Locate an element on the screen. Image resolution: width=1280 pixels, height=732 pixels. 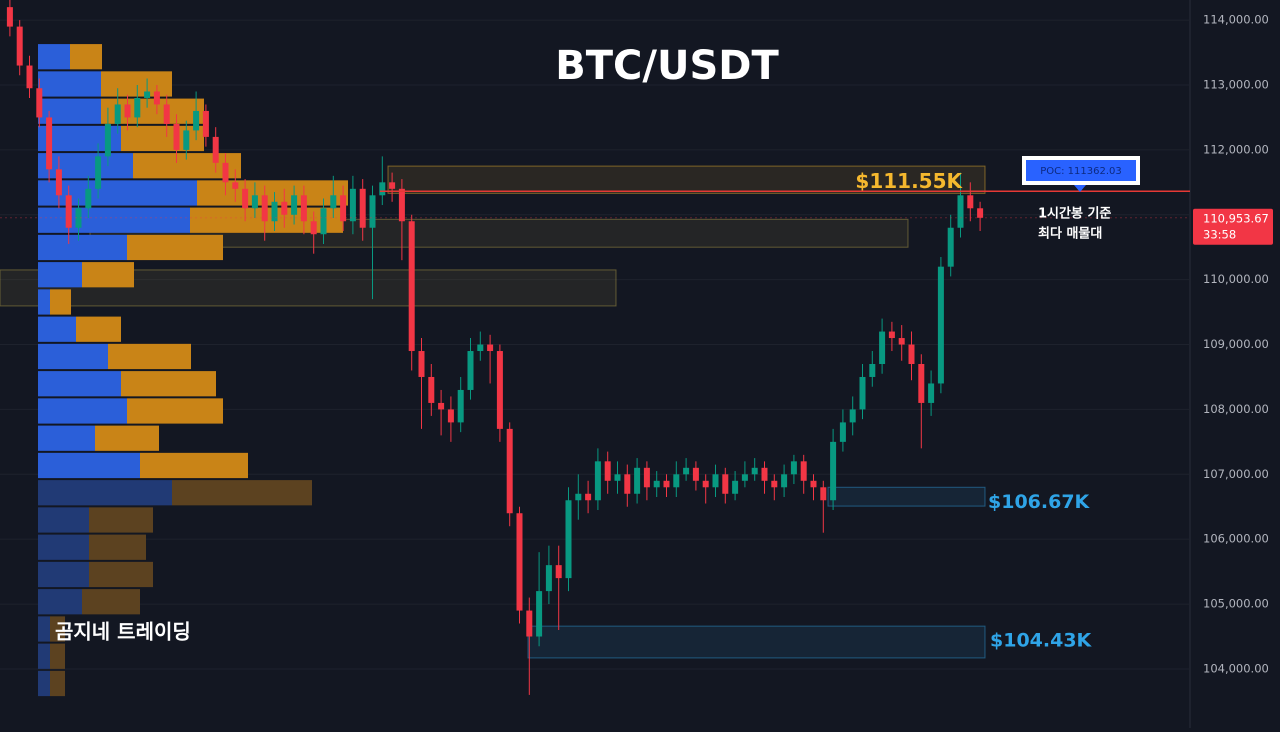
y-tick-label: 112,000.00 is located at coordinates (1236, 149).